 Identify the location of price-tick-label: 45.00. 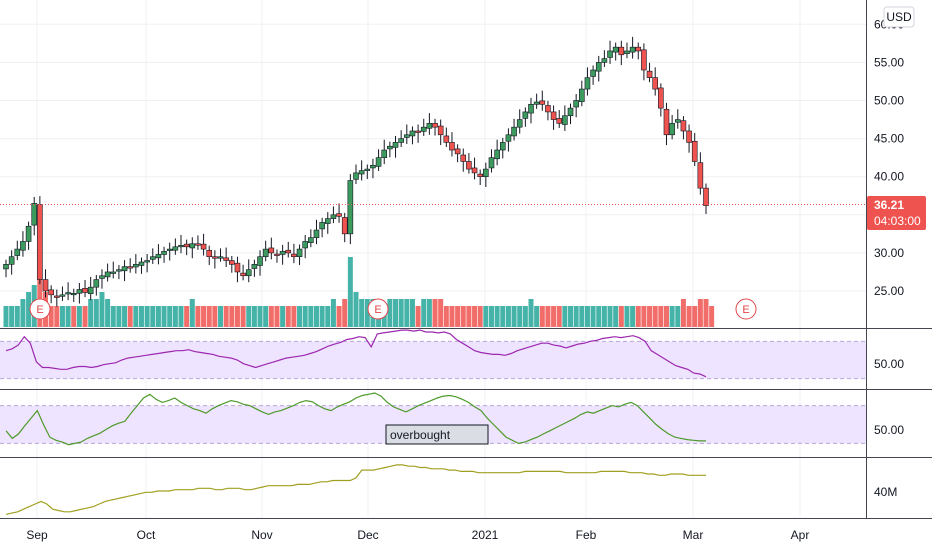
(889, 139).